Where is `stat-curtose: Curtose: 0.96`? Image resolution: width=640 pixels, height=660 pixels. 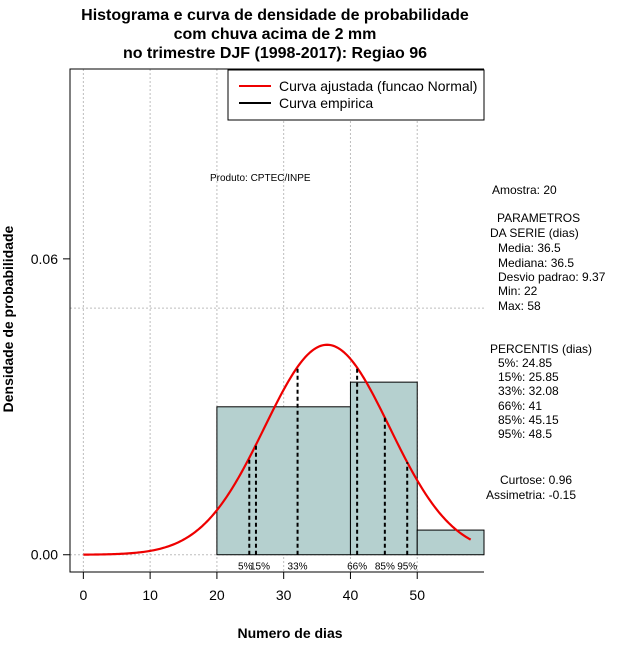 stat-curtose: Curtose: 0.96 is located at coordinates (536, 480).